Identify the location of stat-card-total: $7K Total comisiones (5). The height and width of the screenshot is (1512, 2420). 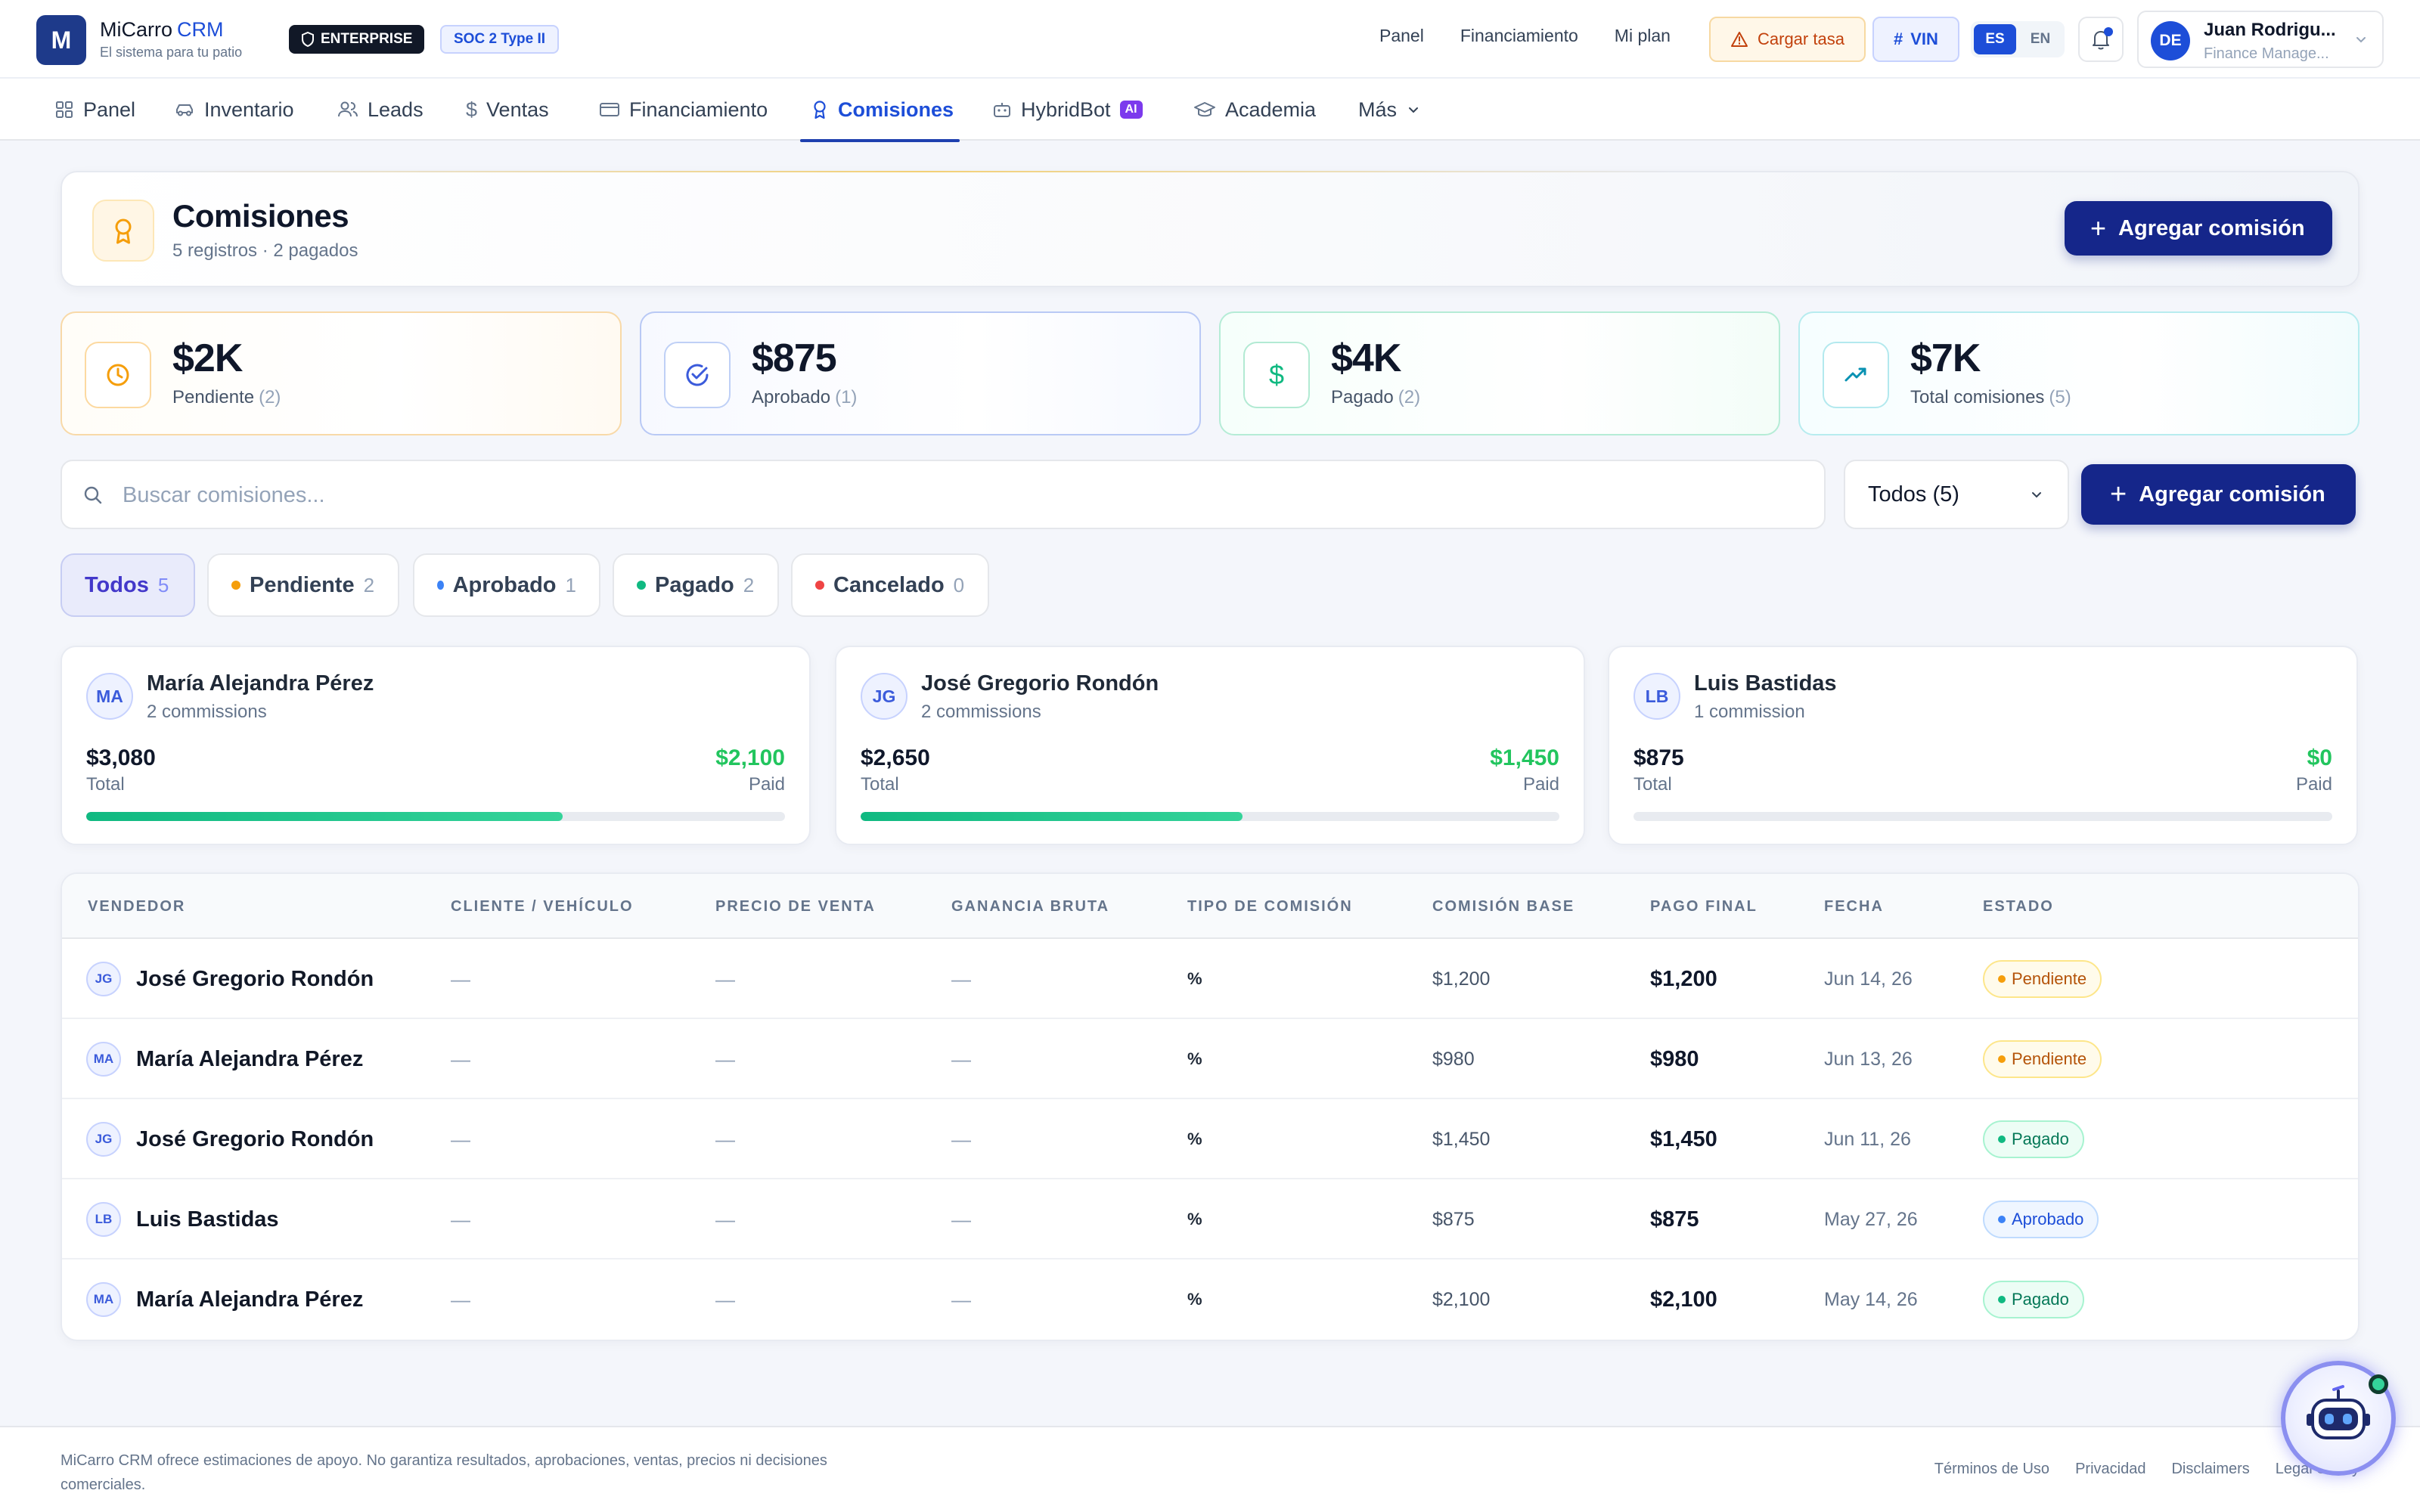
(2079, 373).